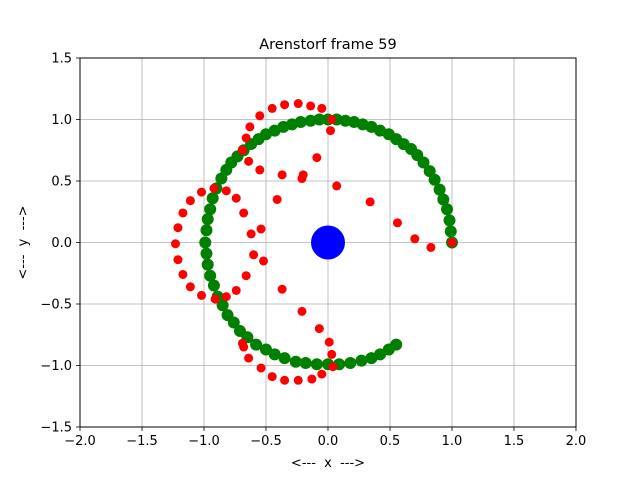  Describe the element at coordinates (80, 441) in the screenshot. I see `x-tick-label: −2.0` at that location.